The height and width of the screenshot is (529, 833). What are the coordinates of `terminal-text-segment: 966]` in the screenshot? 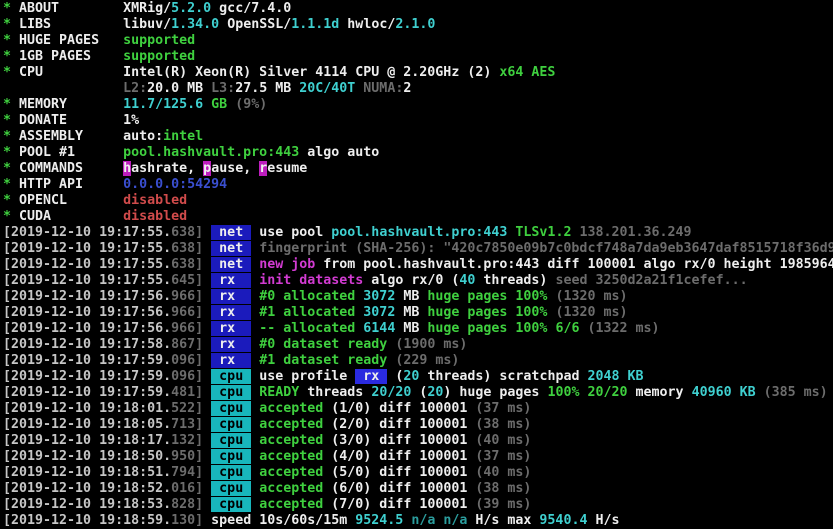 It's located at (187, 312).